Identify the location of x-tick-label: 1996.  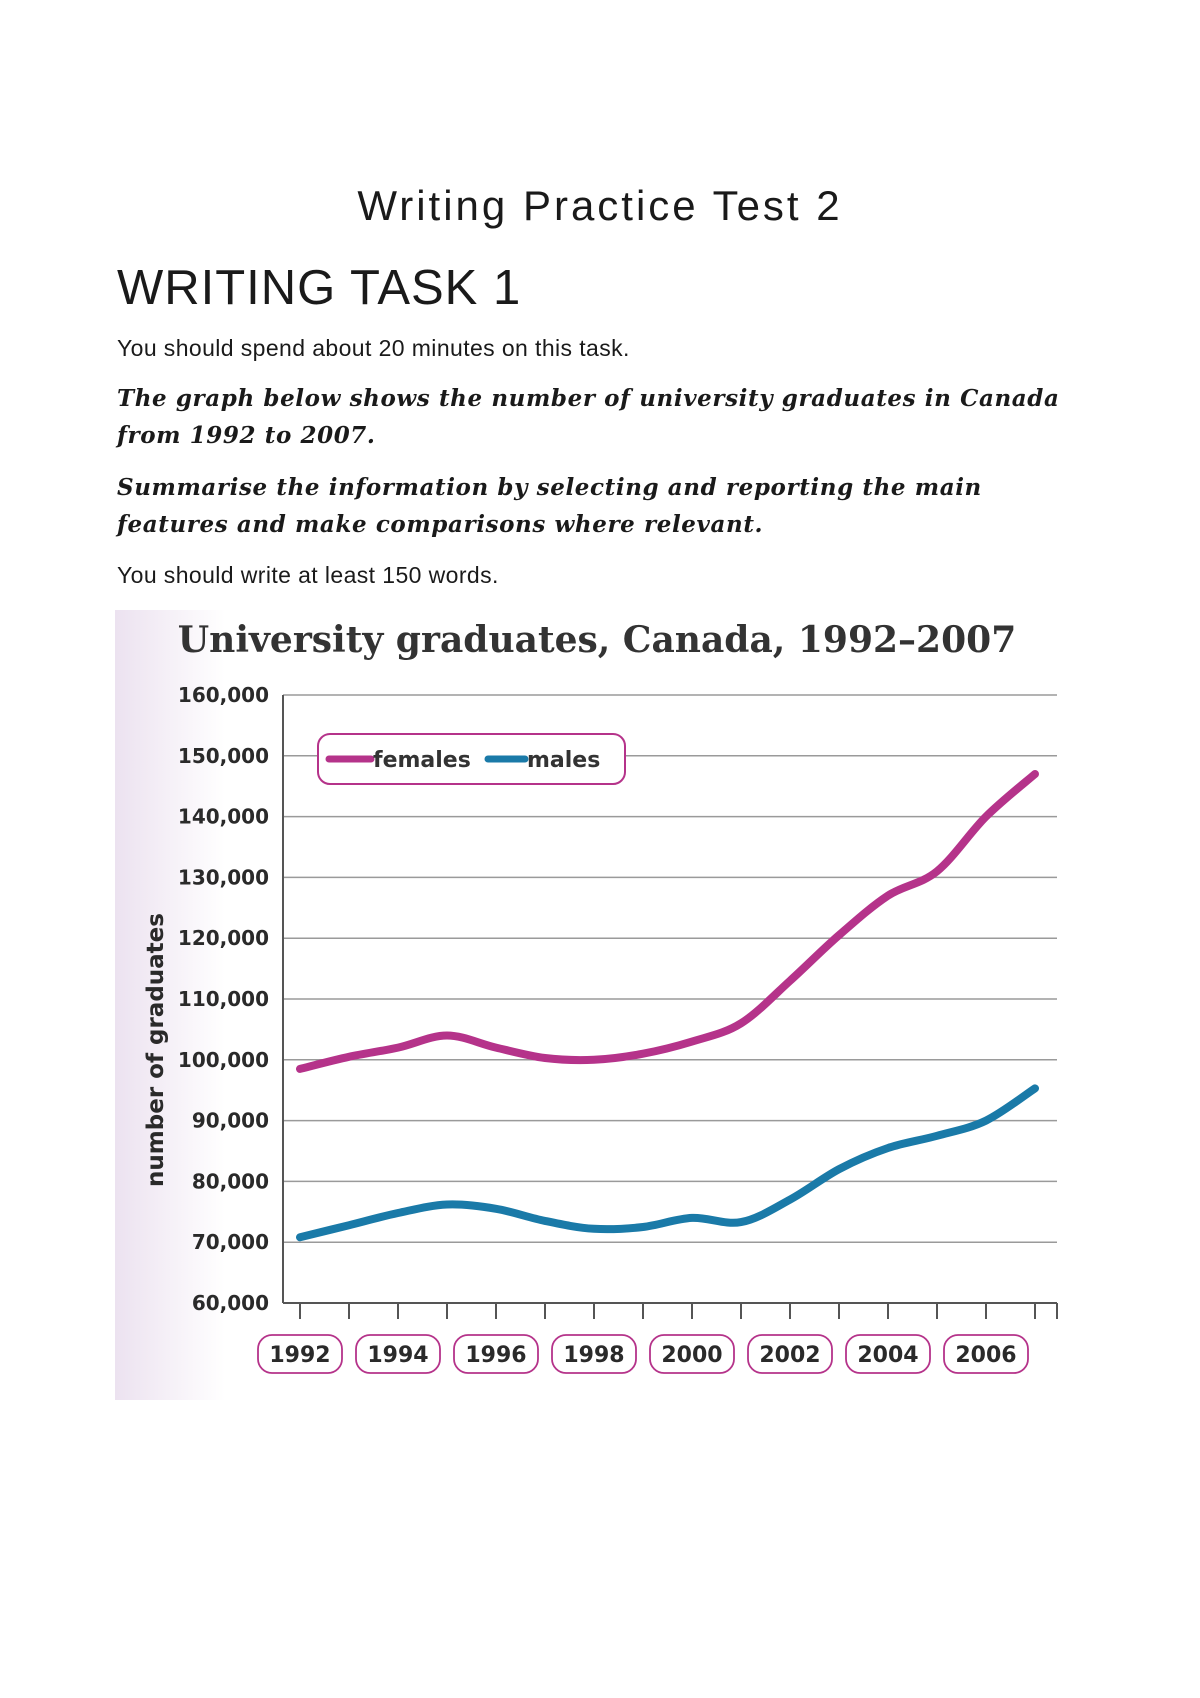
(495, 1355).